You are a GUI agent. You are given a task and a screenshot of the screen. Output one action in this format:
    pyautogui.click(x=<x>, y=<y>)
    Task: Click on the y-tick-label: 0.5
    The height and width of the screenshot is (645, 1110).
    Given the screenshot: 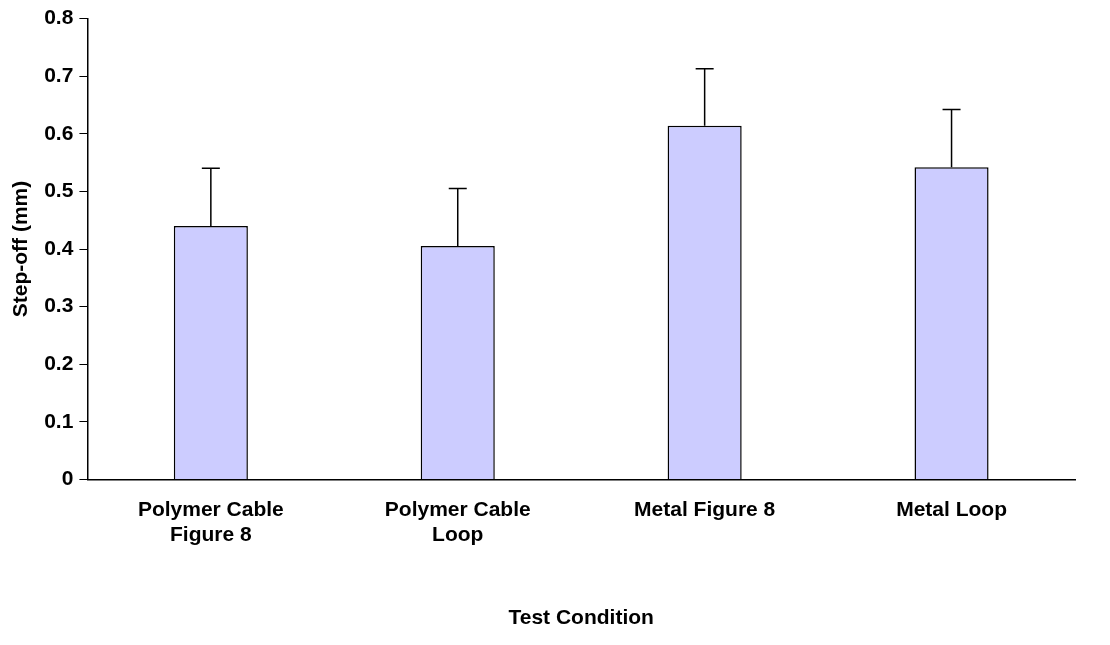 What is the action you would take?
    pyautogui.click(x=59, y=190)
    